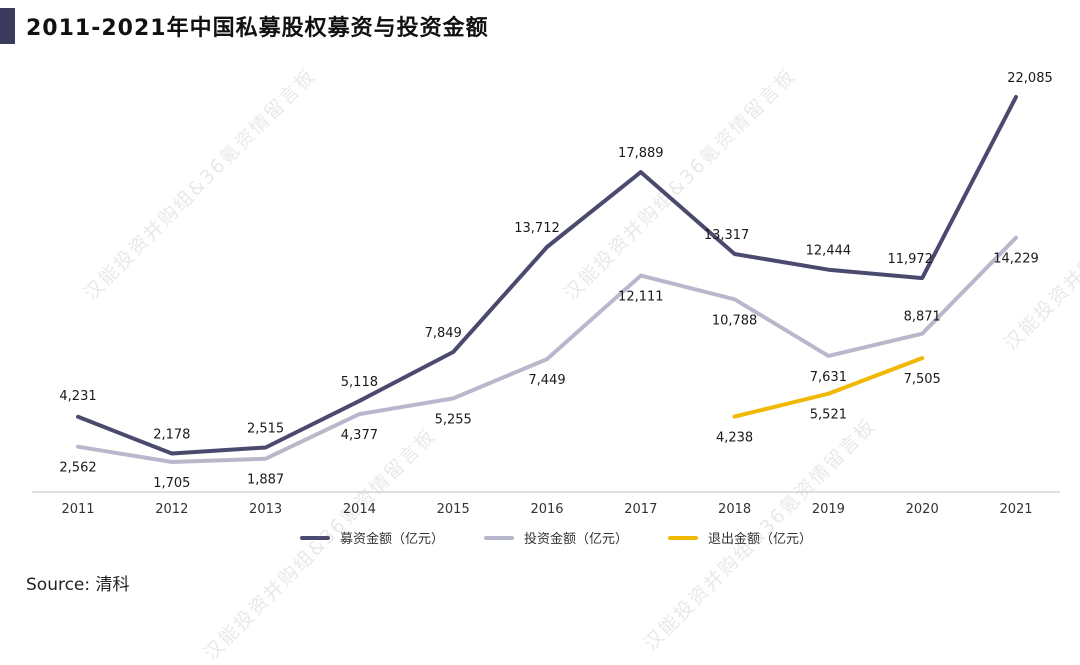  Describe the element at coordinates (922, 317) in the screenshot. I see `data-label: 8,871` at that location.